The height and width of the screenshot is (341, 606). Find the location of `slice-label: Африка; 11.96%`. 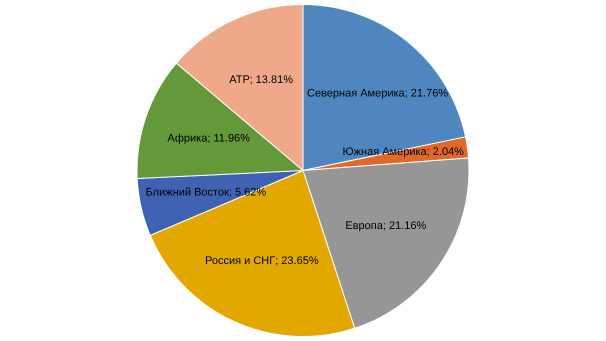

slice-label: Африка; 11.96% is located at coordinates (208, 138).